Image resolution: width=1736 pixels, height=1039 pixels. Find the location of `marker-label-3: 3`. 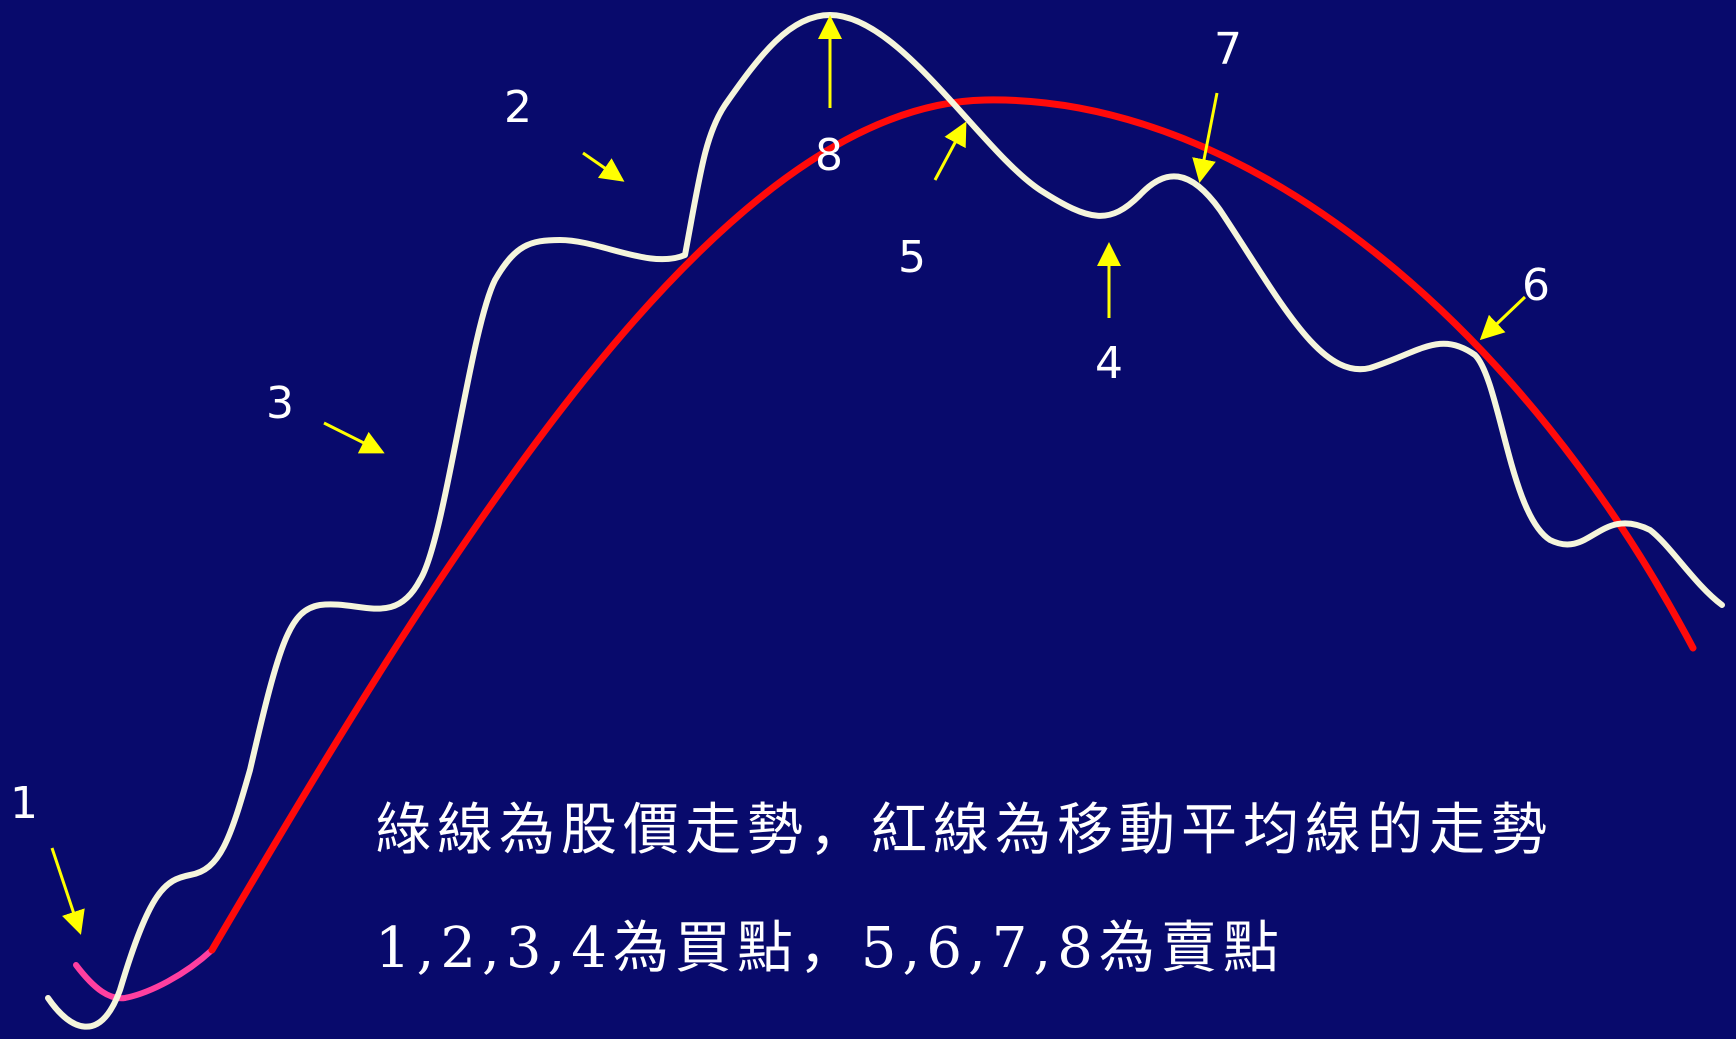

marker-label-3: 3 is located at coordinates (280, 403).